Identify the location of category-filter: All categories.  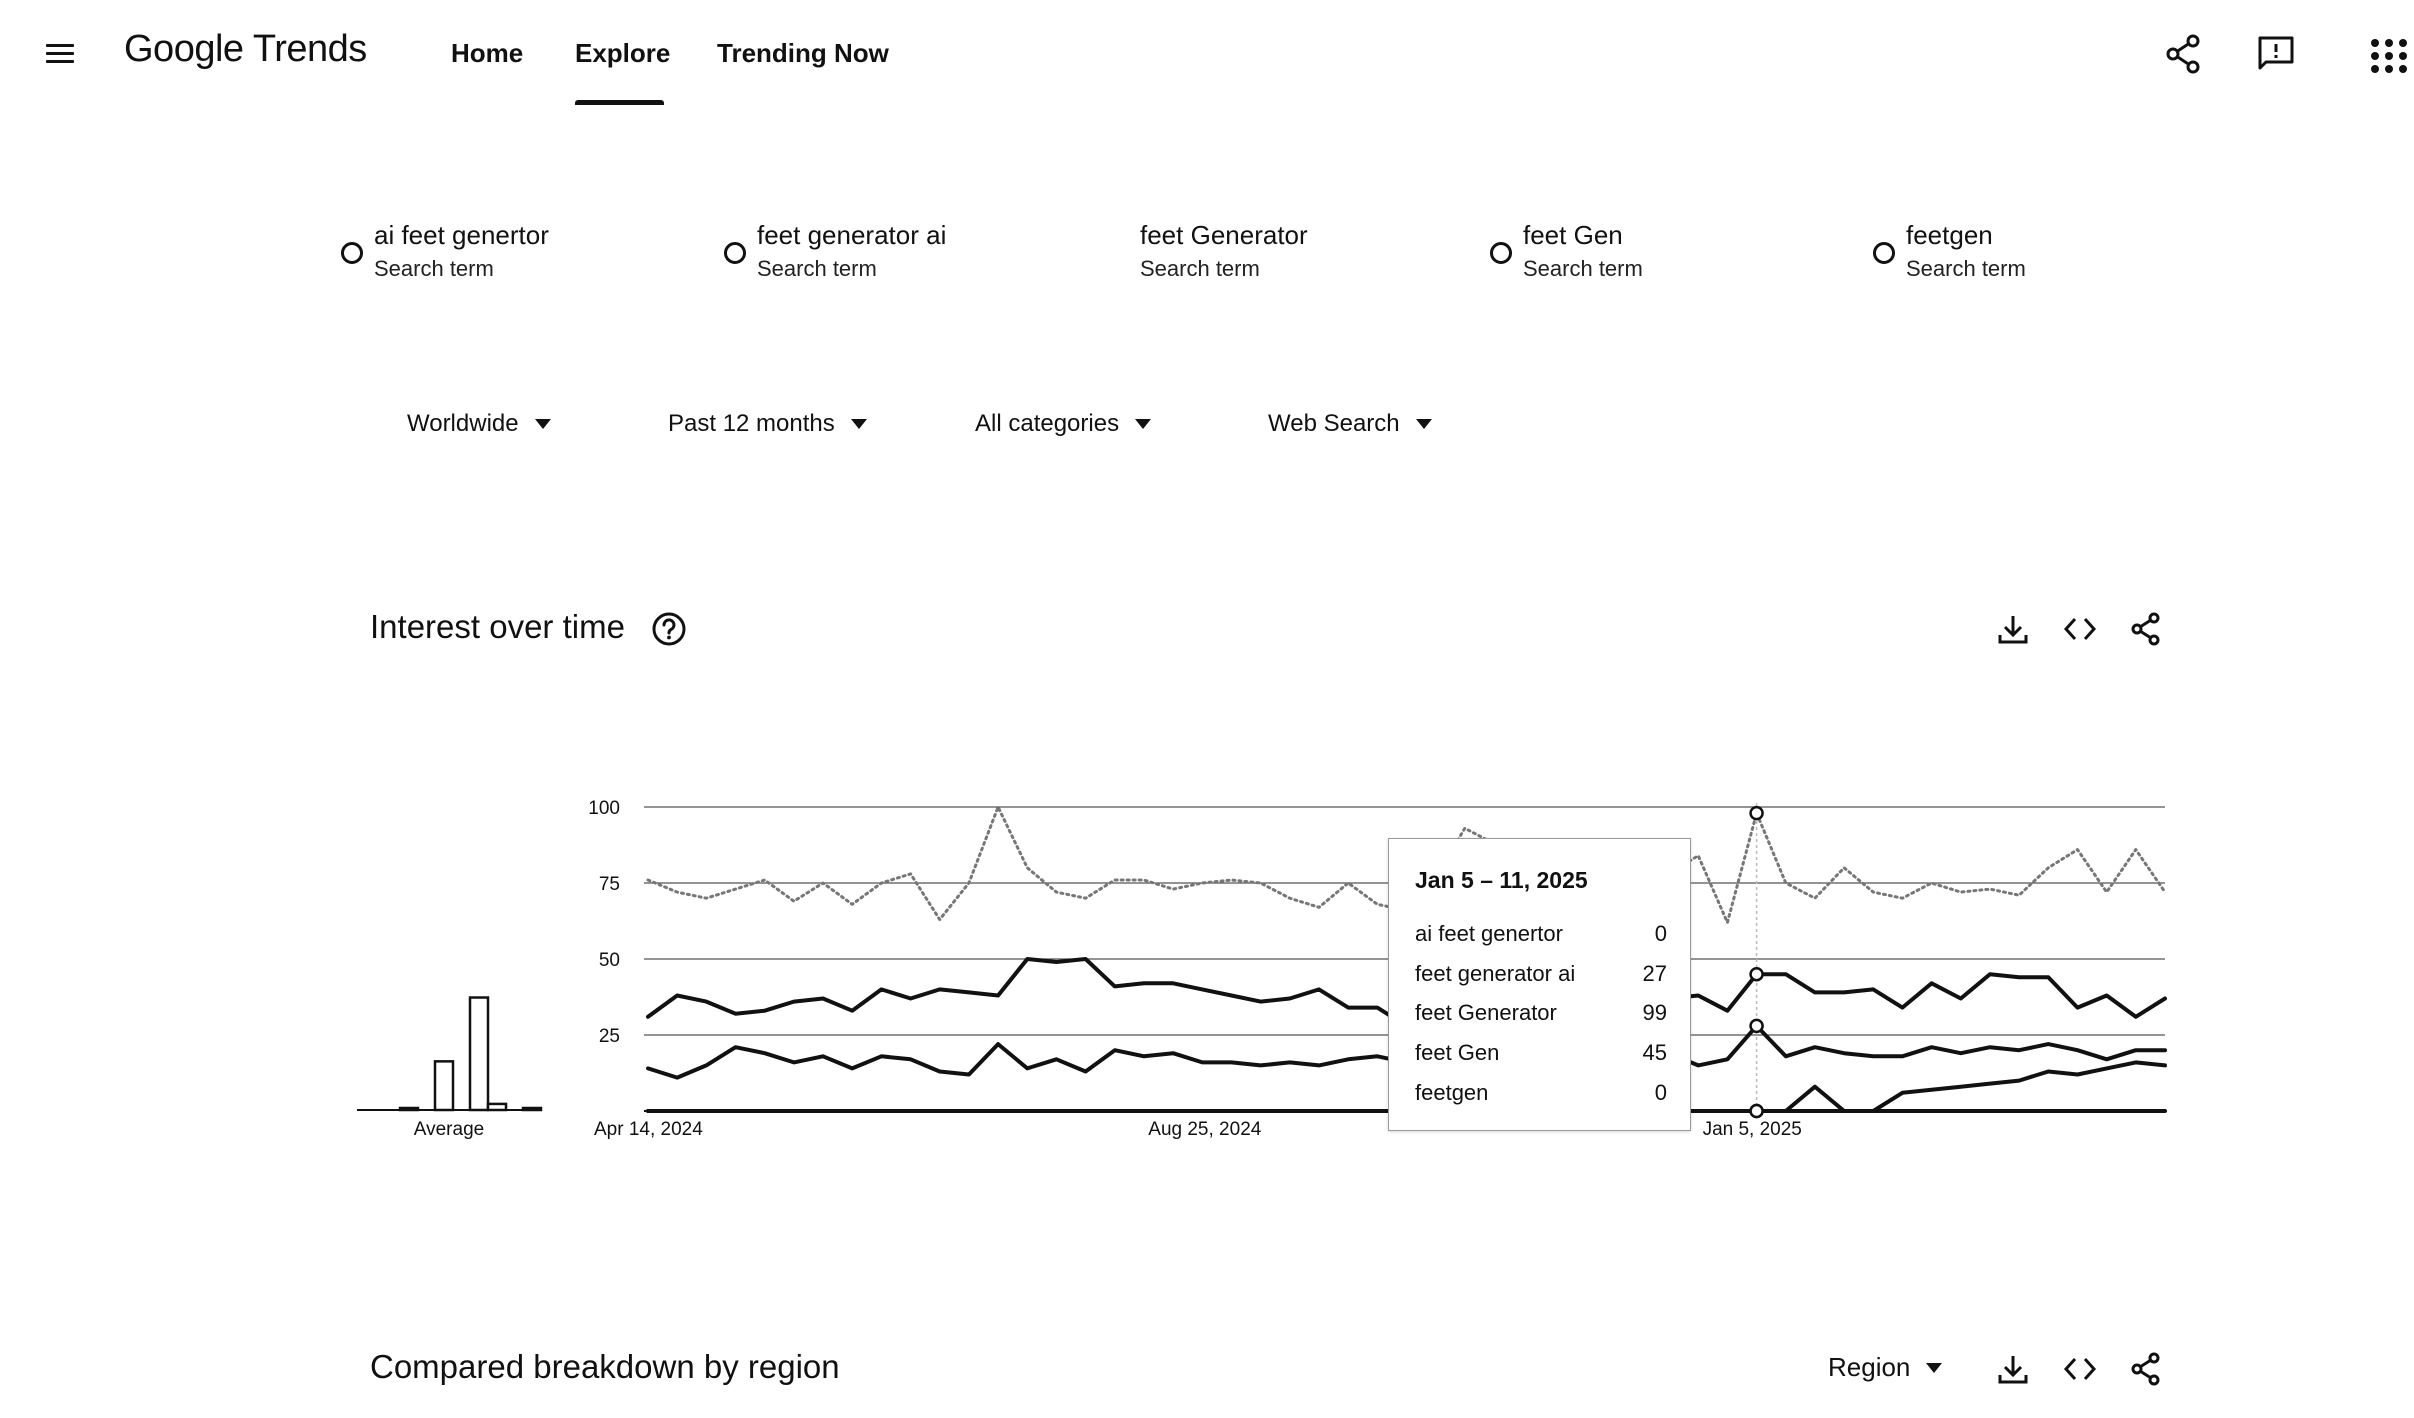
(1063, 424).